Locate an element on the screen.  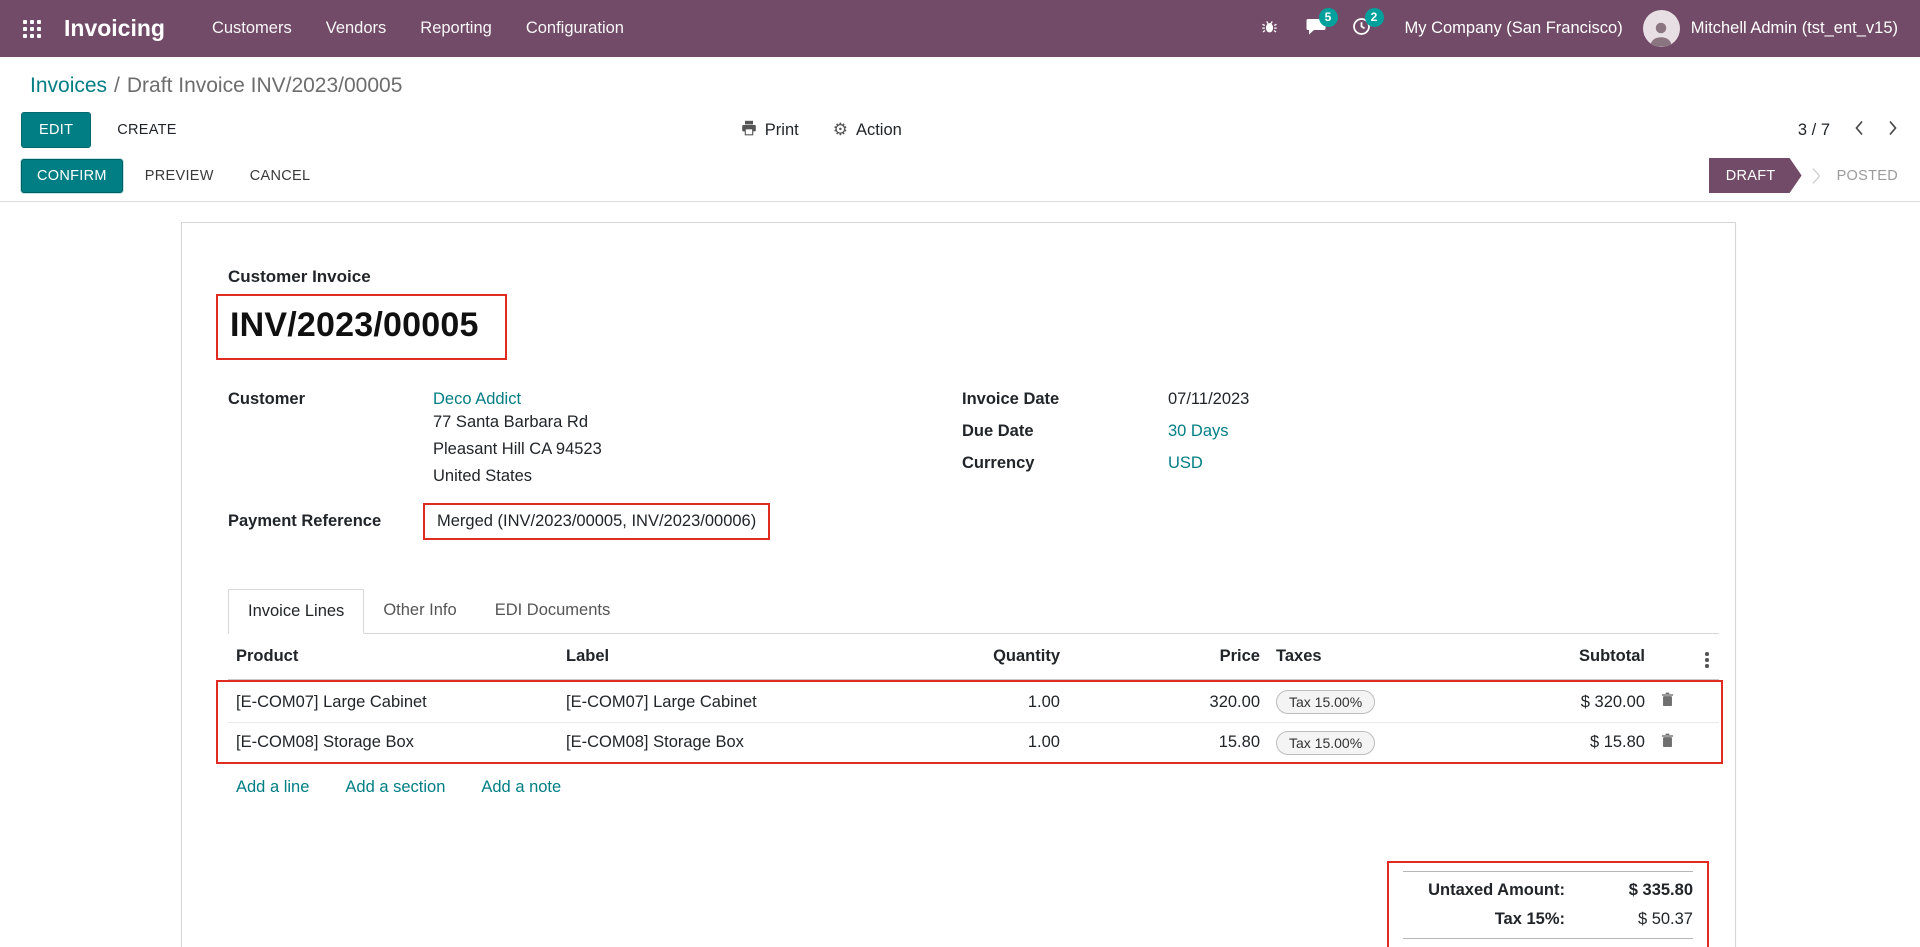
menu-customers: Customers is located at coordinates (251, 28).